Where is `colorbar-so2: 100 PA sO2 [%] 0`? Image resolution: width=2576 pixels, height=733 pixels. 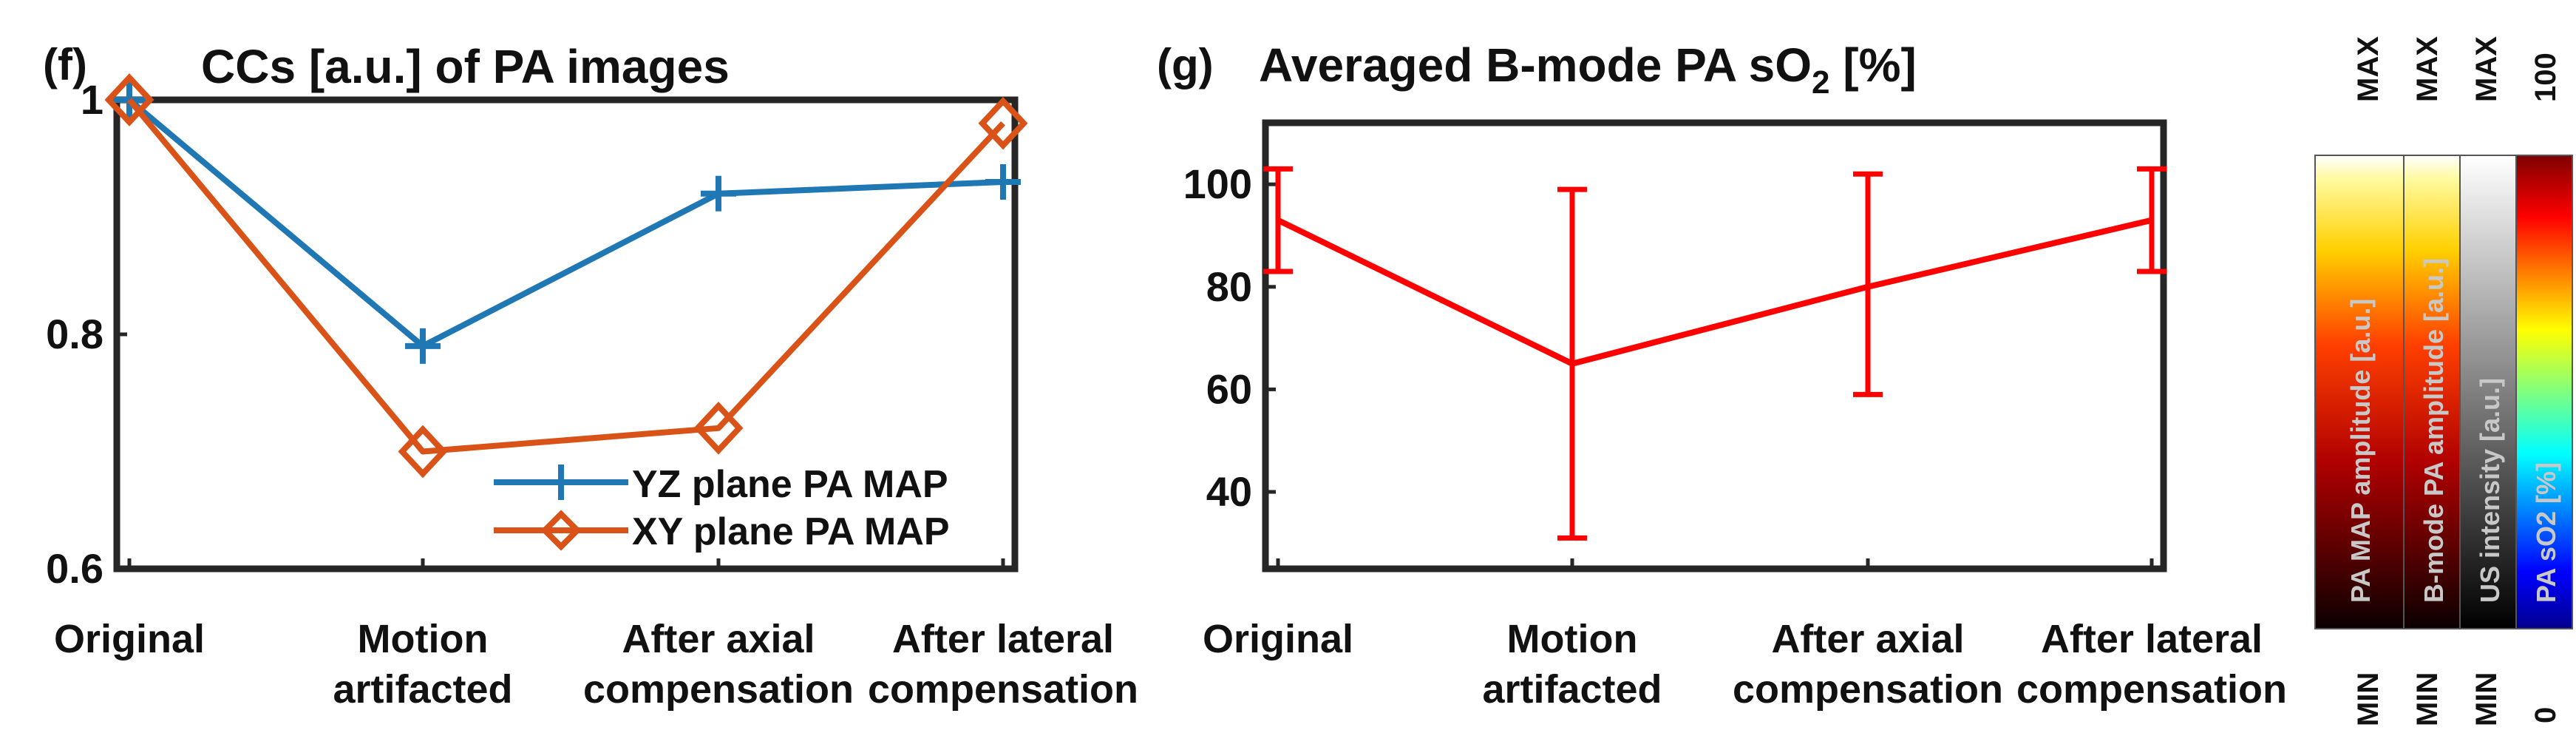 colorbar-so2: 100 PA sO2 [%] 0 is located at coordinates (2544, 388).